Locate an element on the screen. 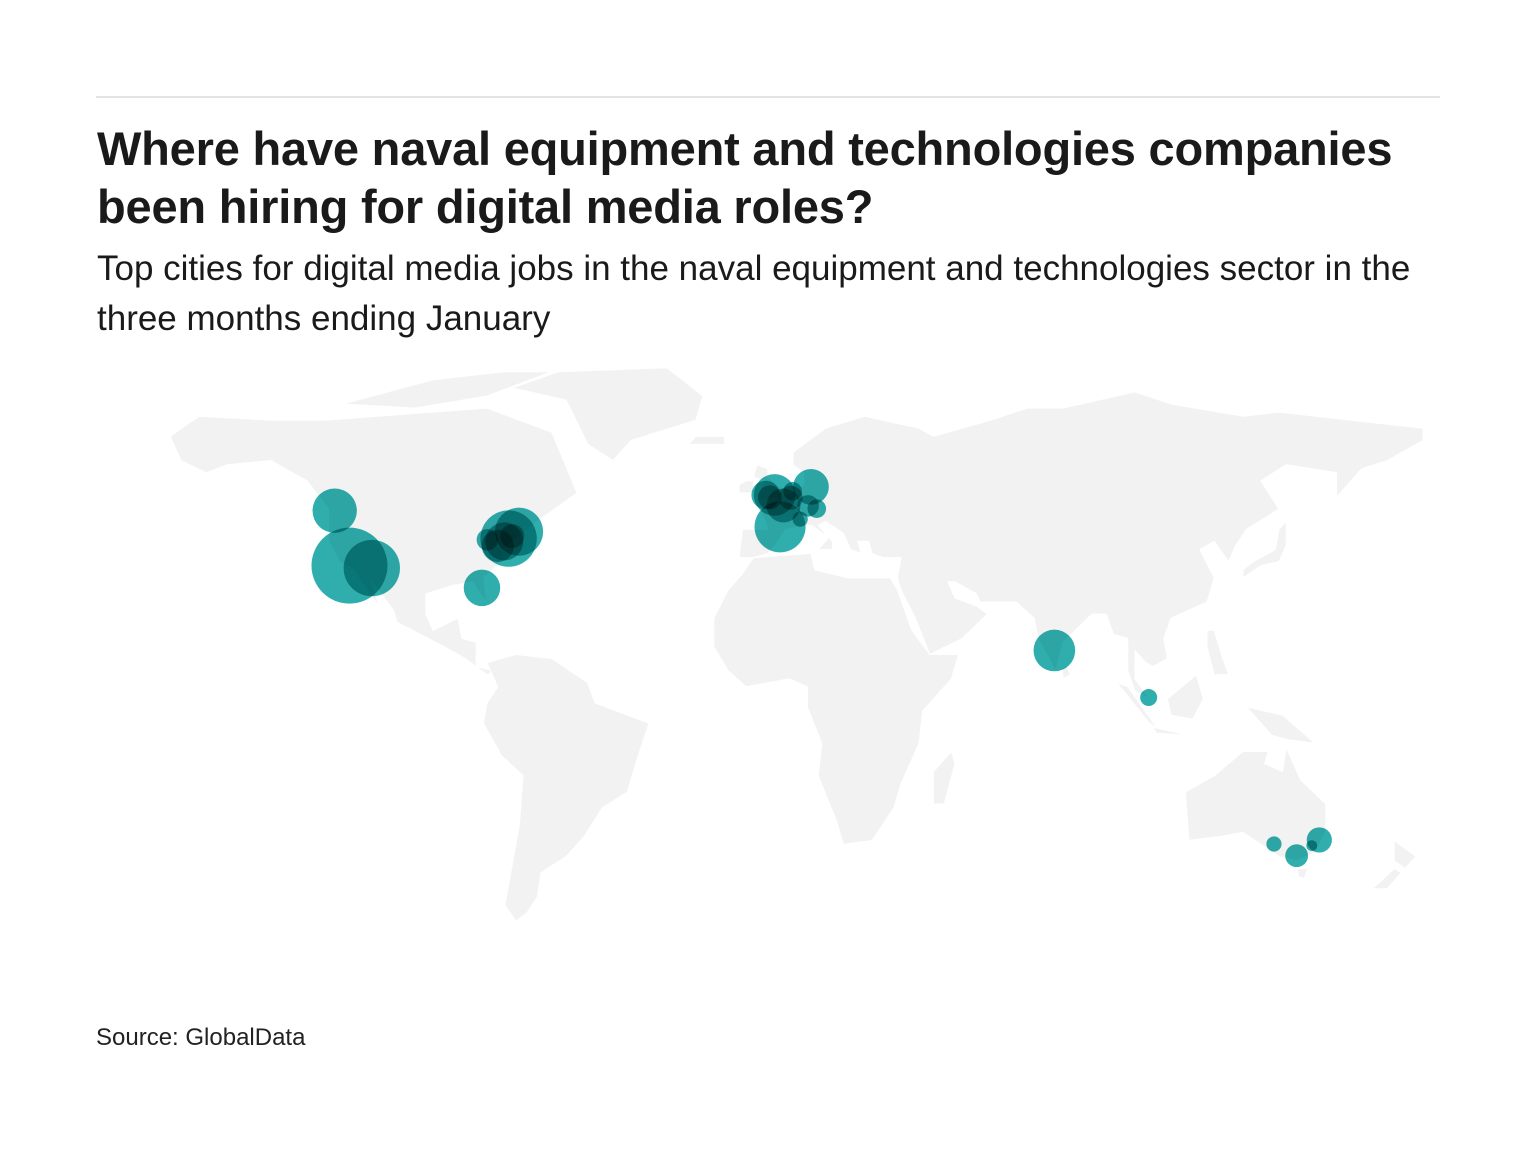  landmass-eurasia is located at coordinates (1081, 545).